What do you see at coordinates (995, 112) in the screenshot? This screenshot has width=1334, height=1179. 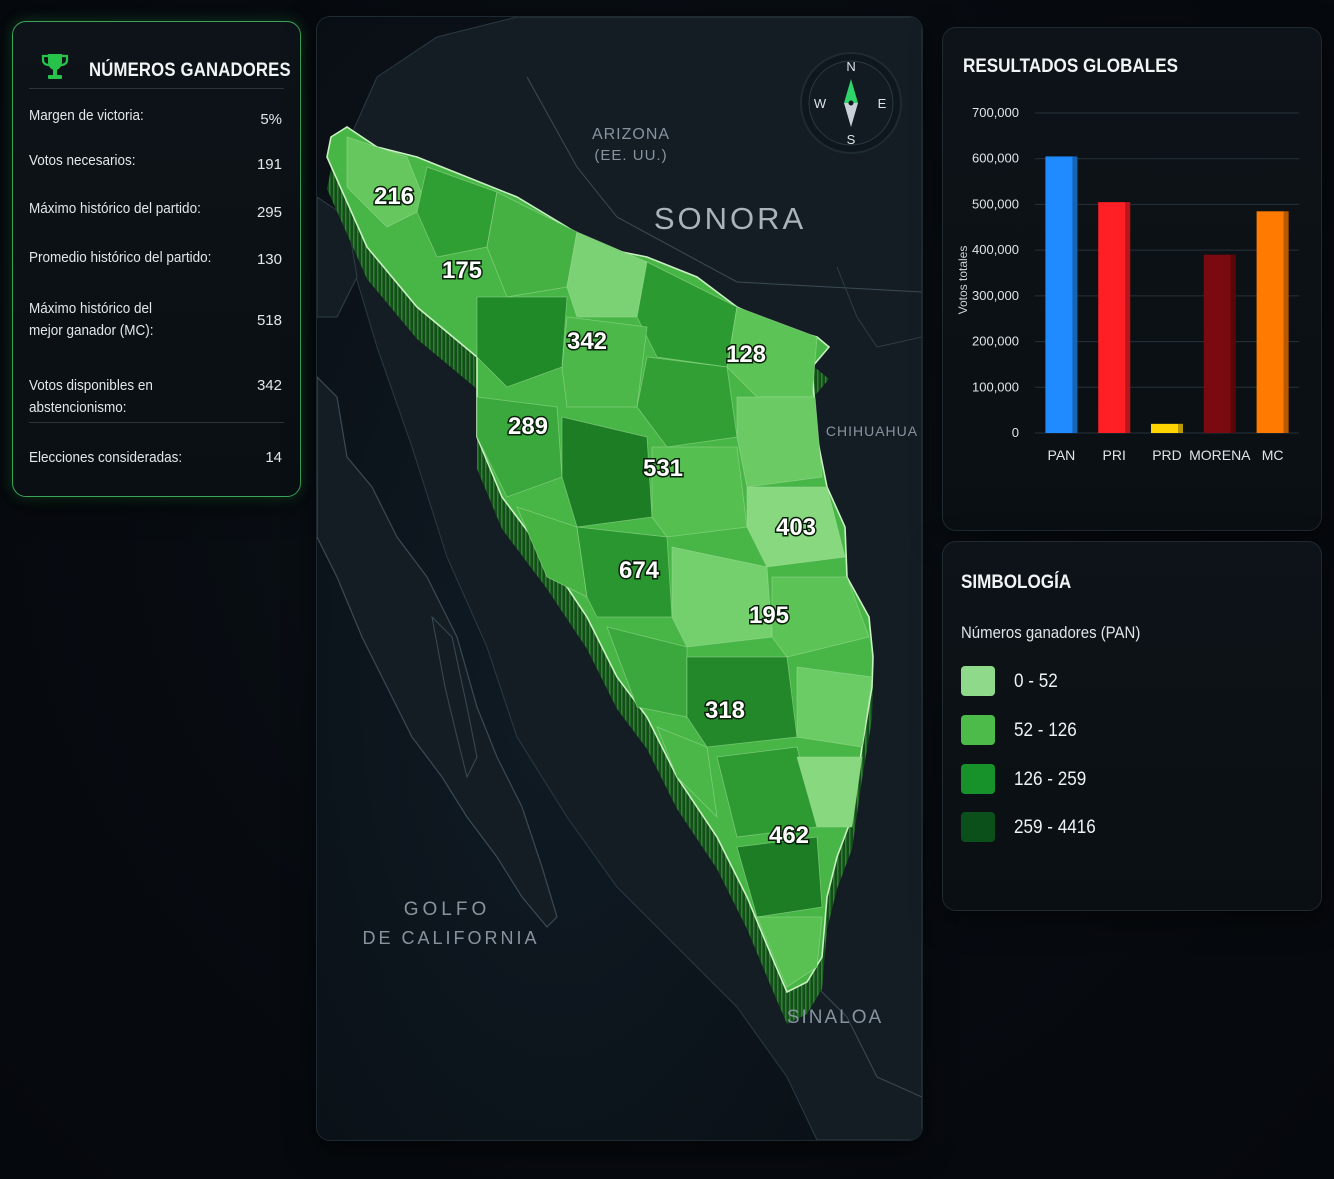 I see `y-tick-label: 700,000` at bounding box center [995, 112].